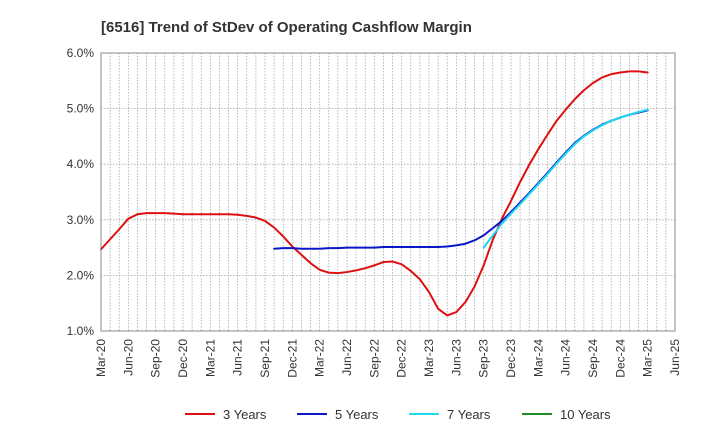 This screenshot has width=720, height=440. Describe the element at coordinates (374, 358) in the screenshot. I see `x-tick-label: Sep-22` at that location.